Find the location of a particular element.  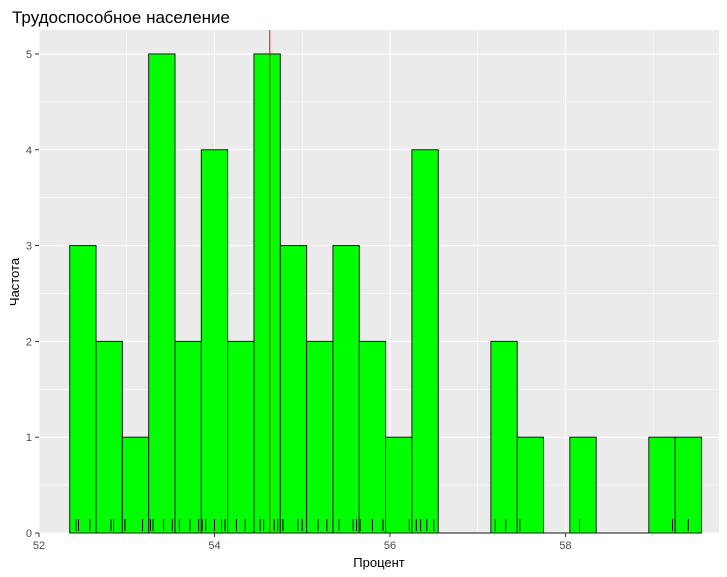

x-axis-ticks: 52 54 56 58 is located at coordinates (302, 542).